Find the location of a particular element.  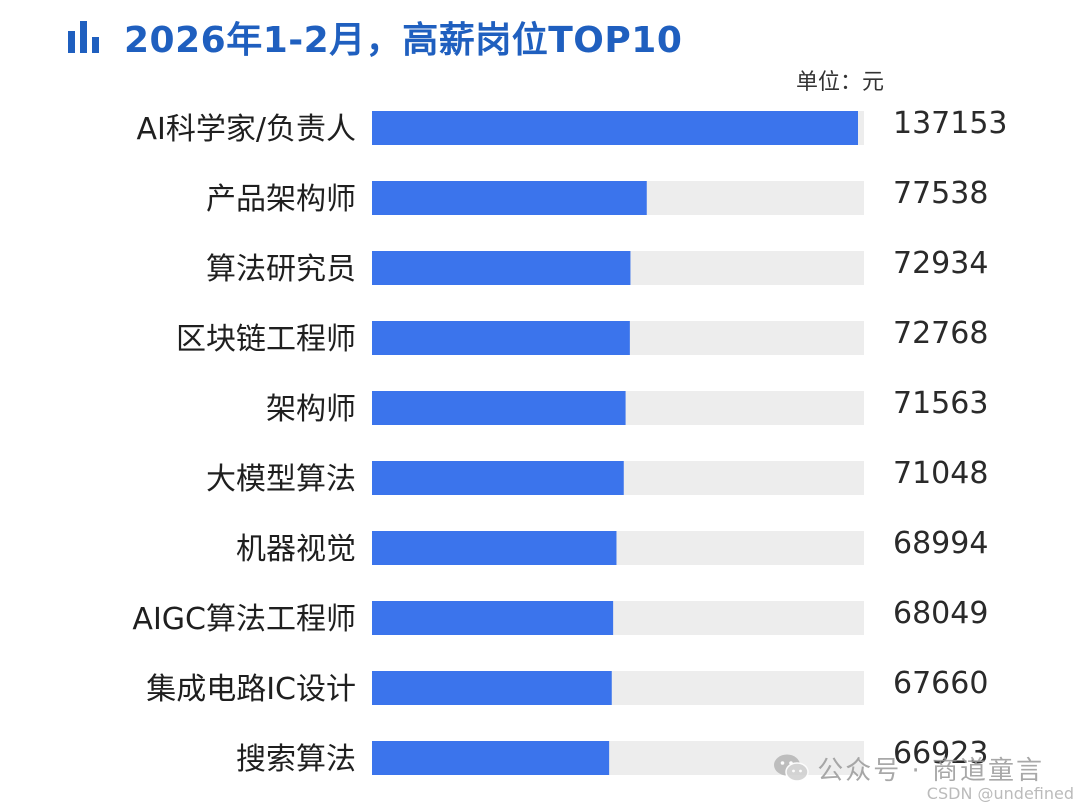

value-label: 72768 is located at coordinates (940, 333).